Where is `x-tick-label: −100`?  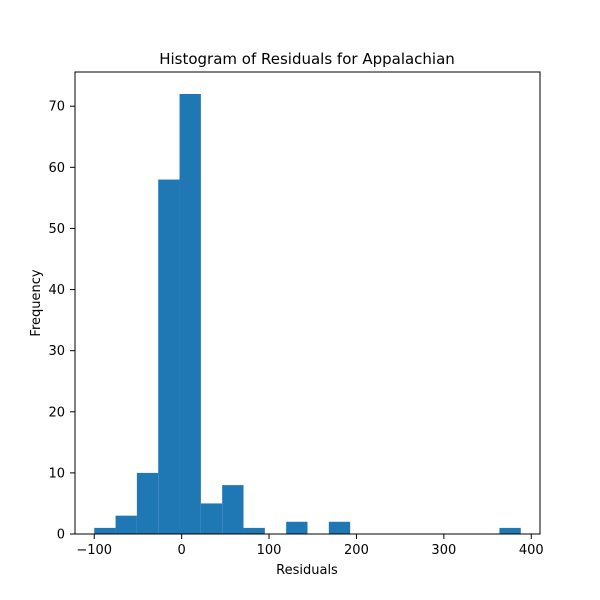
x-tick-label: −100 is located at coordinates (94, 550).